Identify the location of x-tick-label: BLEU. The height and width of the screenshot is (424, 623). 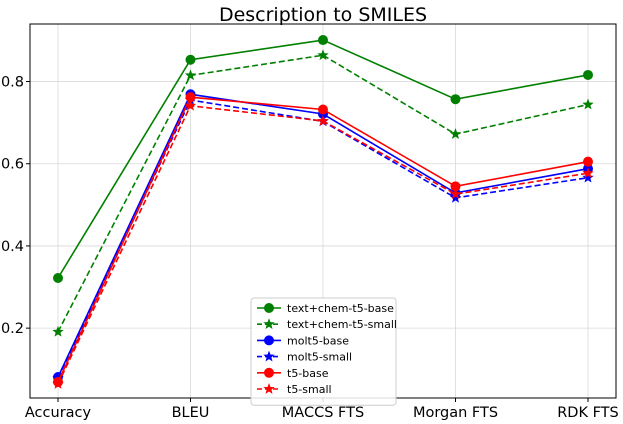
(191, 413).